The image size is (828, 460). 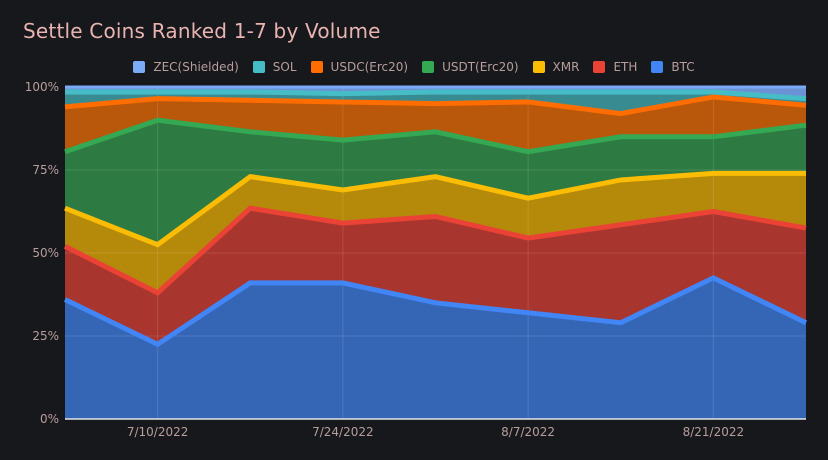 I want to click on x-tick-label: 8/21/2022, so click(x=714, y=432).